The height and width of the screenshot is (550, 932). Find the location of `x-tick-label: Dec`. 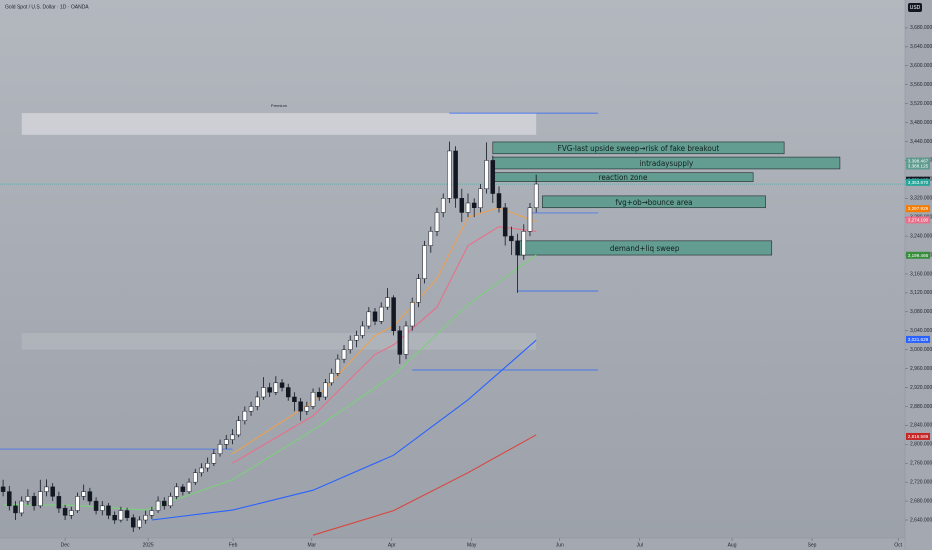

x-tick-label: Dec is located at coordinates (65, 545).